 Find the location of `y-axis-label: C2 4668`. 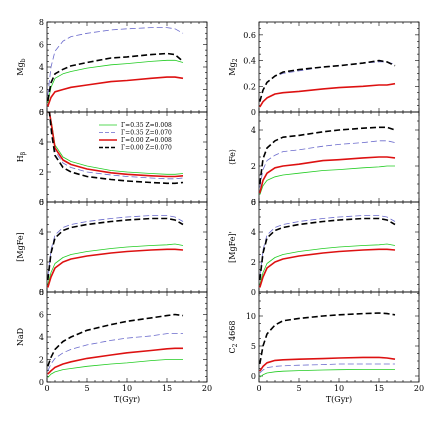

y-axis-label: C2 4668 is located at coordinates (233, 337).